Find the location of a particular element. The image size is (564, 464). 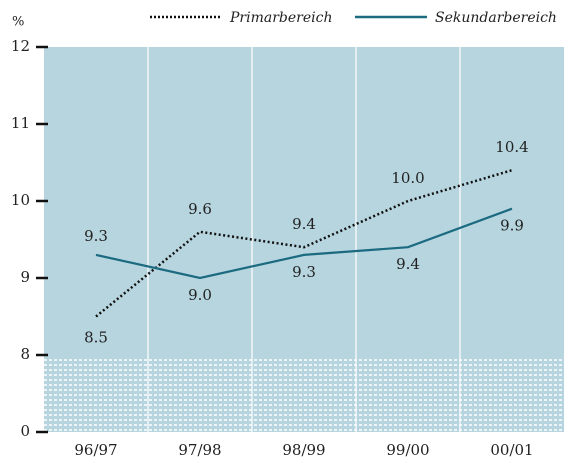

y-tick-label: 0 is located at coordinates (25, 431).